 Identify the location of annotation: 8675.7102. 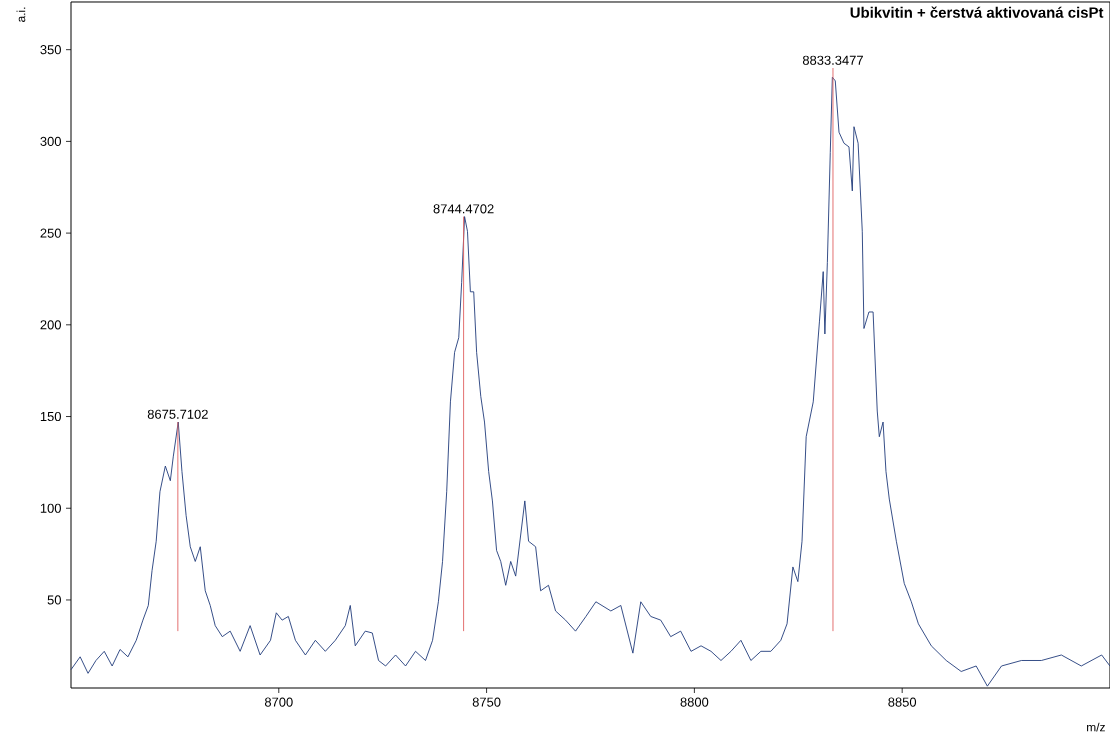
(177, 414).